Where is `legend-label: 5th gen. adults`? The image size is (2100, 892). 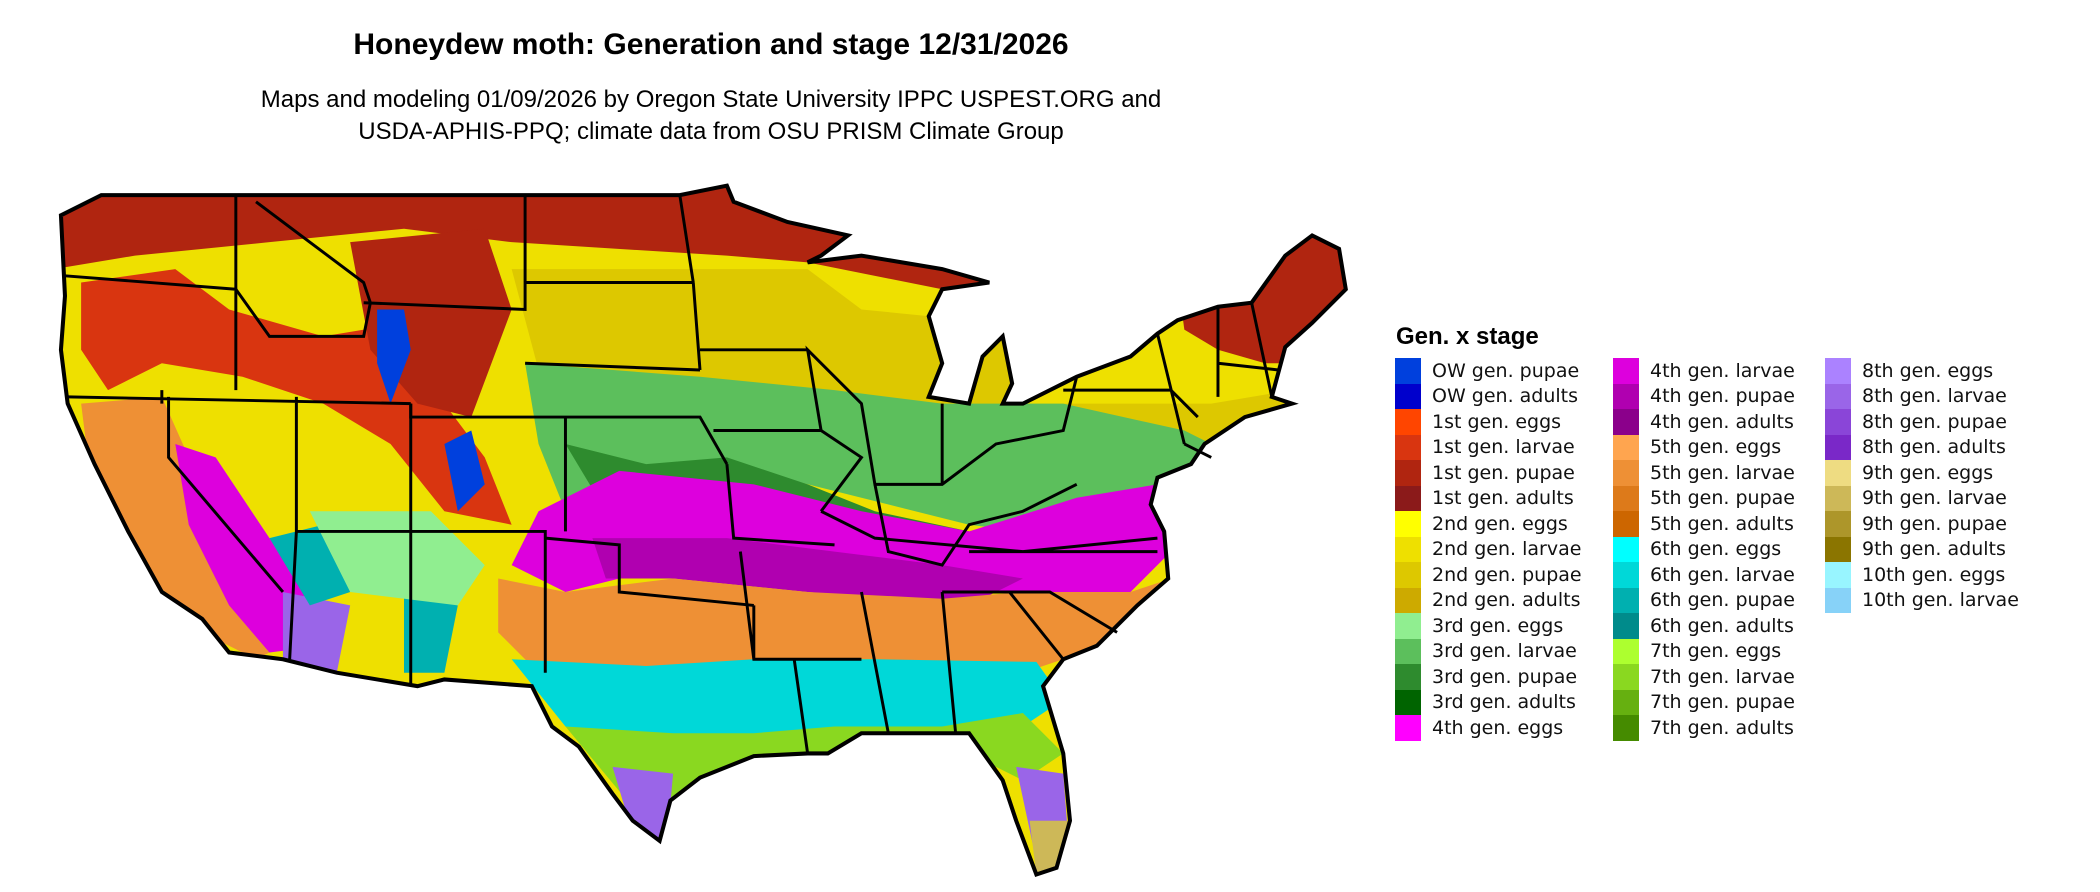
legend-label: 5th gen. adults is located at coordinates (1722, 523).